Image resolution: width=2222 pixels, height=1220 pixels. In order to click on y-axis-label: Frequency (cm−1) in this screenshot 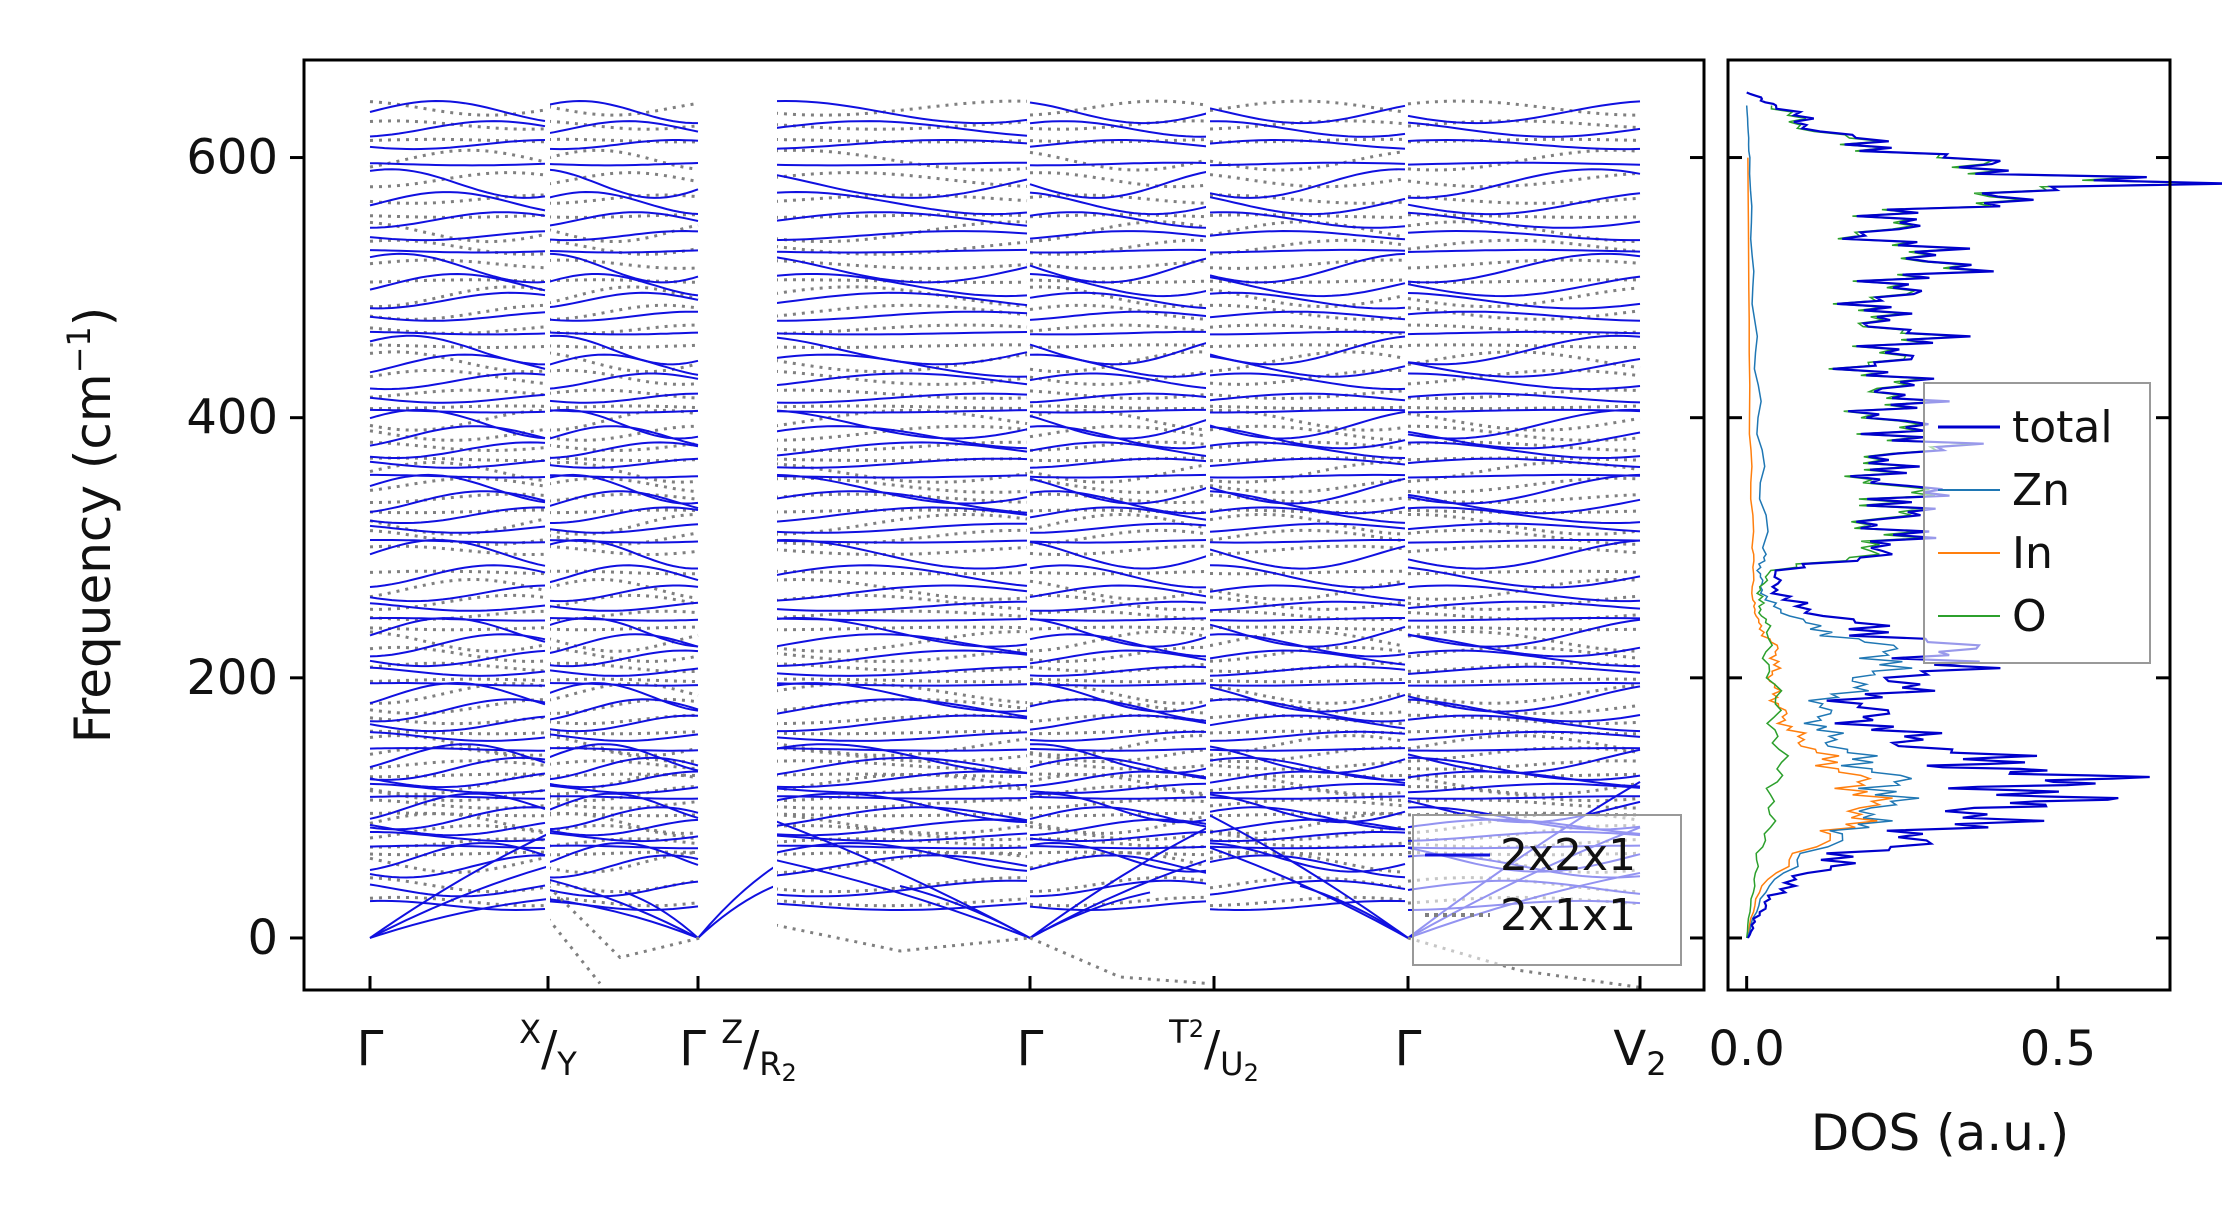, I will do `click(91, 525)`.